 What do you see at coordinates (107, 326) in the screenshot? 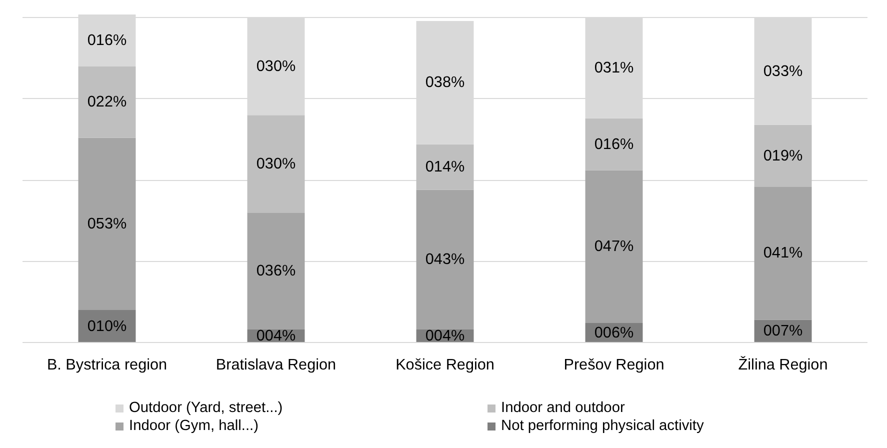
I see `data-label: 010%` at bounding box center [107, 326].